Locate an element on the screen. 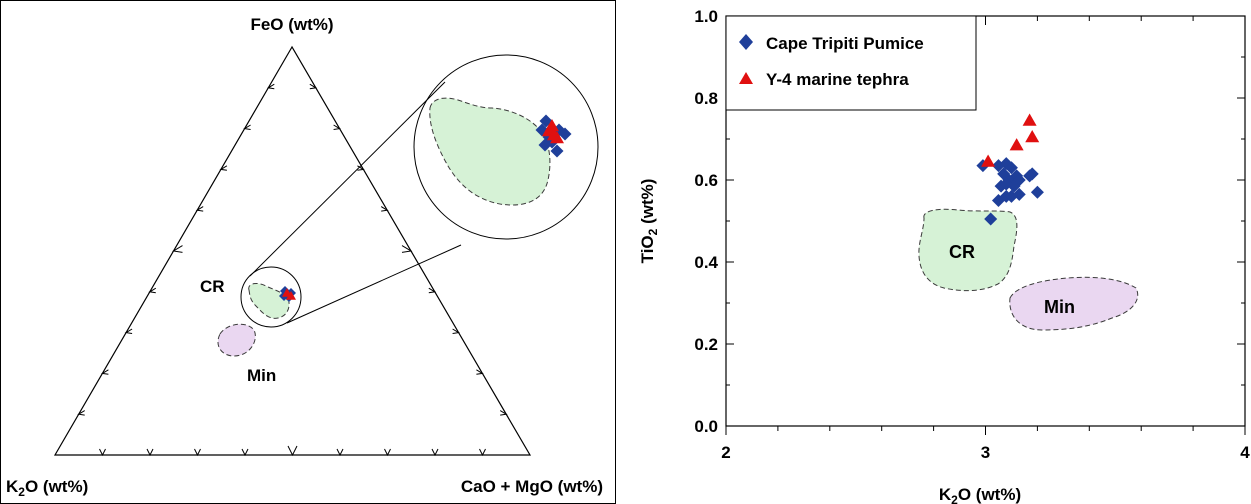 The width and height of the screenshot is (1251, 504). y-tick-label: 0.6 is located at coordinates (706, 180).